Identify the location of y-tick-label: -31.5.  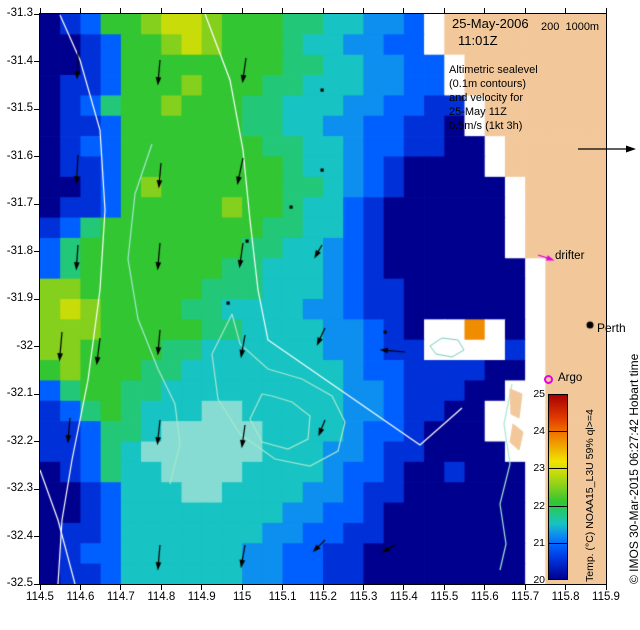
(19, 108).